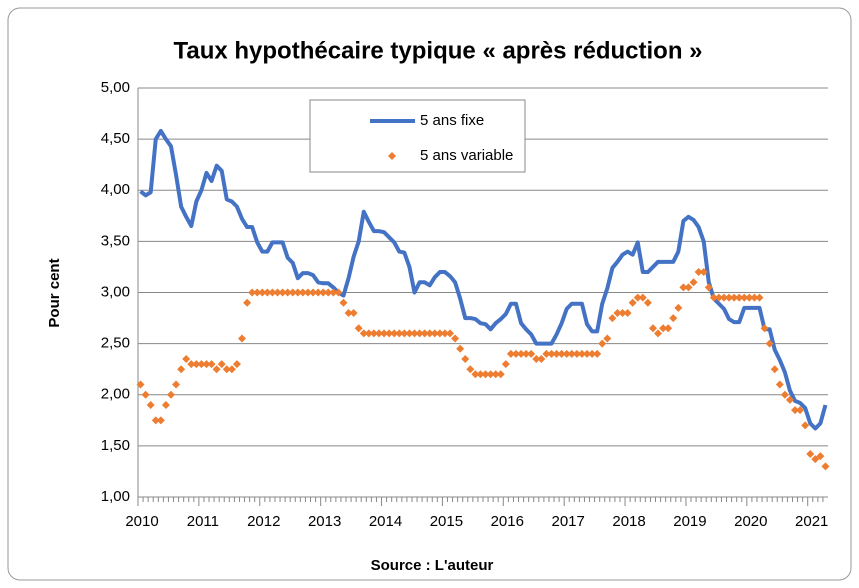 The height and width of the screenshot is (588, 859). Describe the element at coordinates (628, 521) in the screenshot. I see `x-tick-label: 2018` at that location.